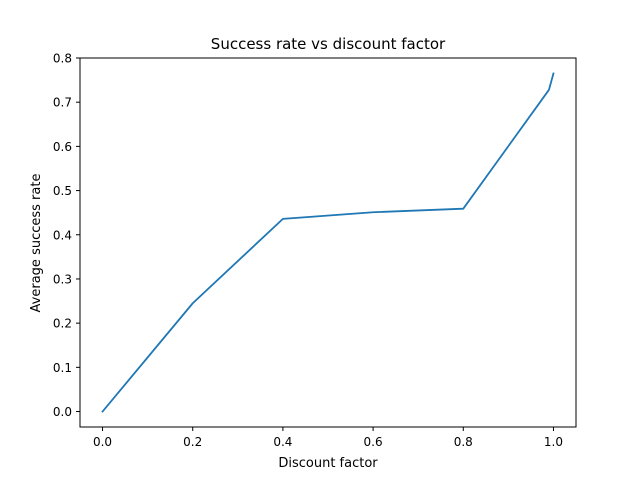  I want to click on y-tick-label: 0.1, so click(62, 368).